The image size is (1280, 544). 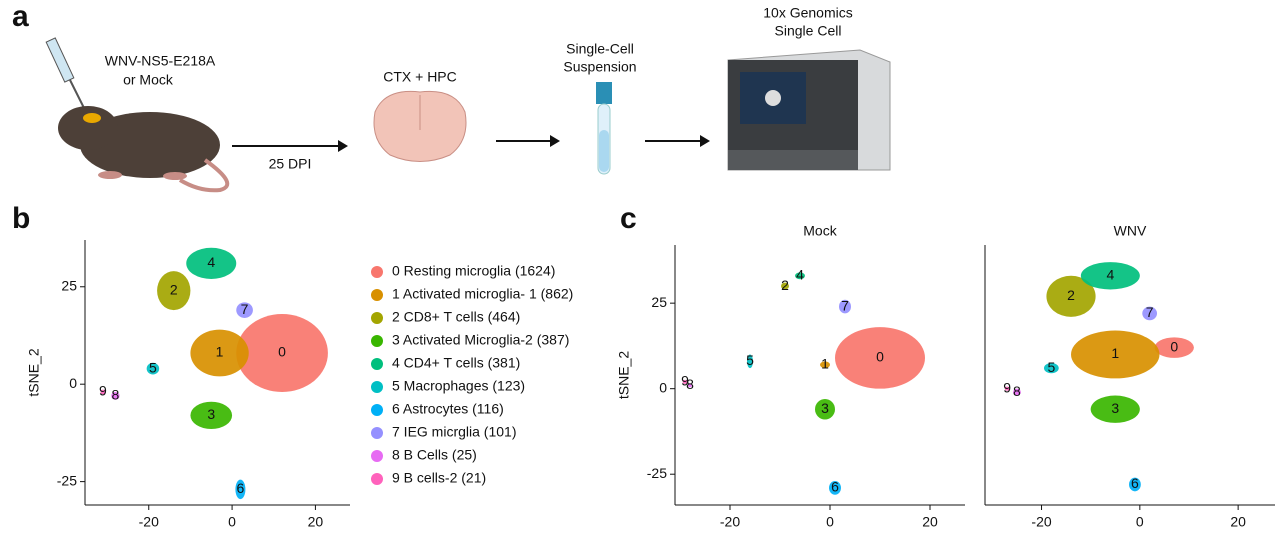 I want to click on brain-icon, so click(x=420, y=126).